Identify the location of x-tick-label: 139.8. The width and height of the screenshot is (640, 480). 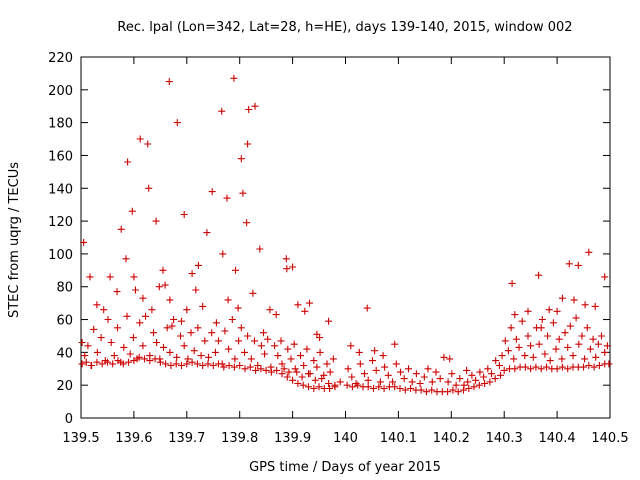
(239, 438).